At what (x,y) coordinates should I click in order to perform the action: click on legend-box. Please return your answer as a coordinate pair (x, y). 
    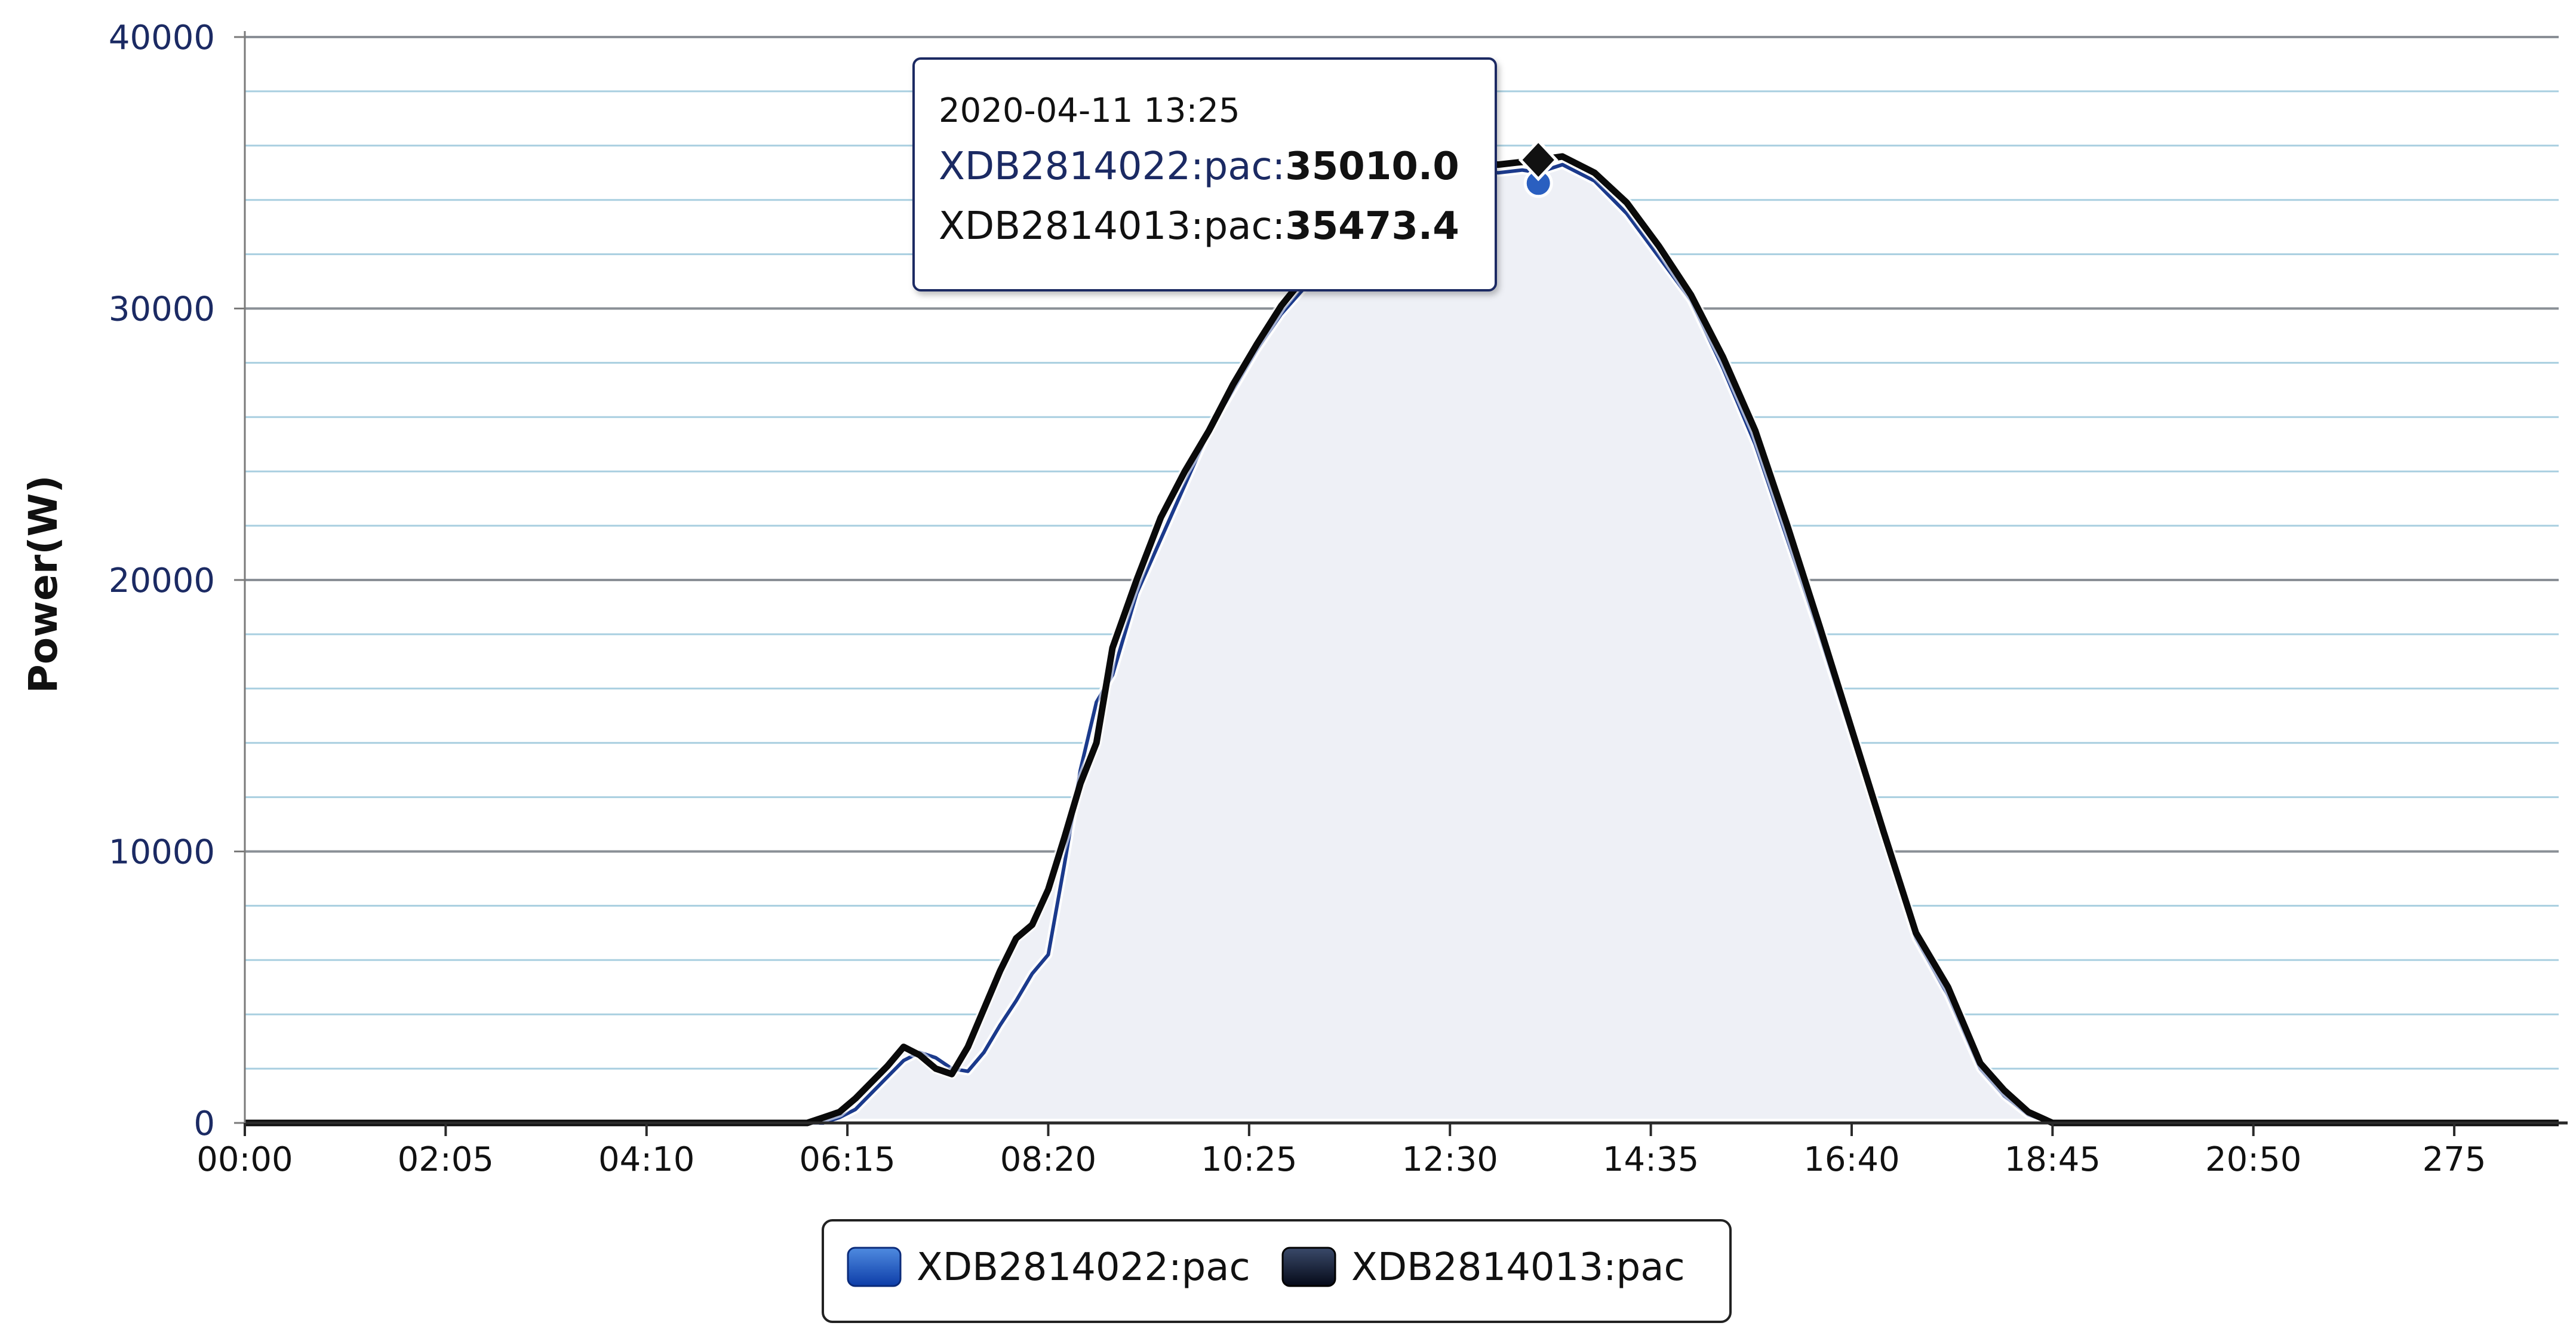
    Looking at the image, I should click on (1277, 1271).